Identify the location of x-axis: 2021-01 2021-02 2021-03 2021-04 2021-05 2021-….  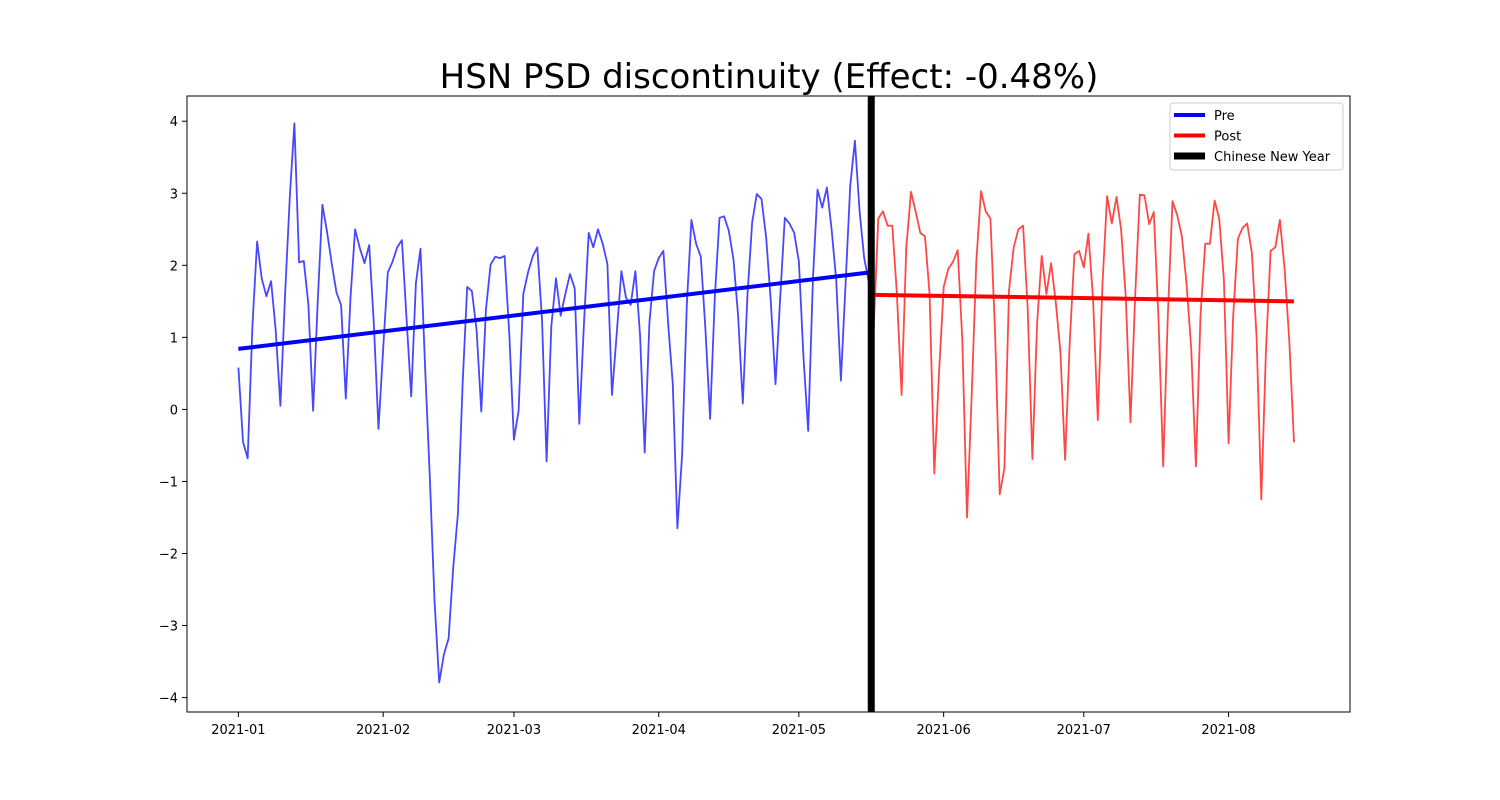
(733, 725).